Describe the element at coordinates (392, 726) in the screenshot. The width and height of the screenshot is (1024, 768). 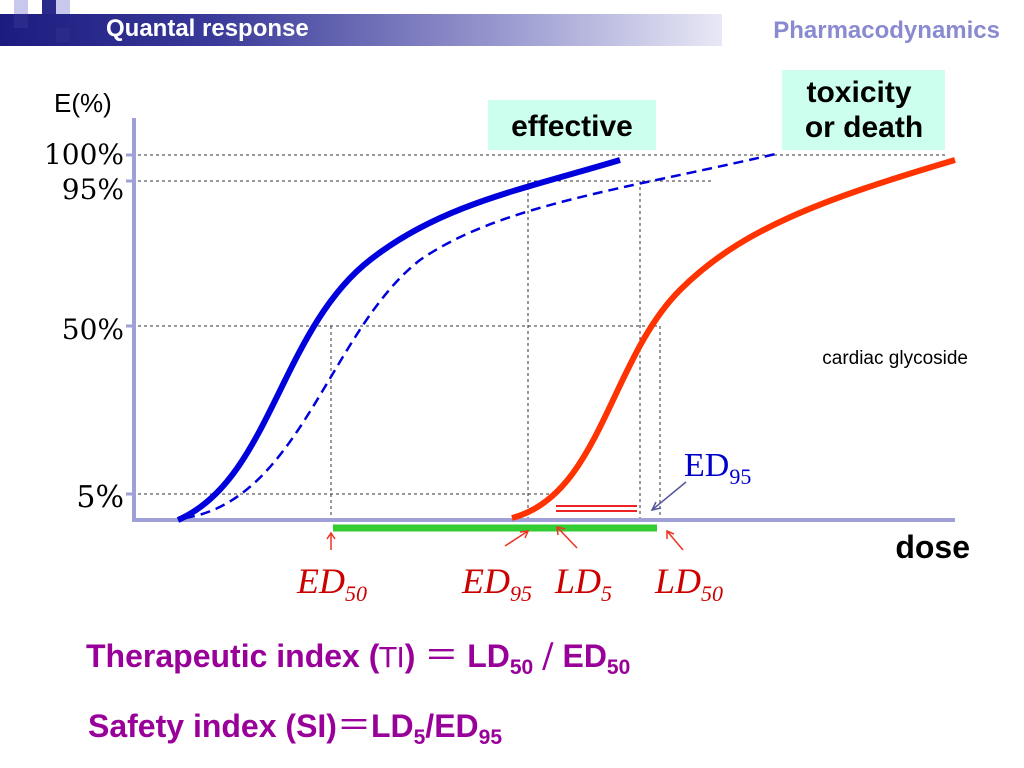
I see `si-numerator: LD` at that location.